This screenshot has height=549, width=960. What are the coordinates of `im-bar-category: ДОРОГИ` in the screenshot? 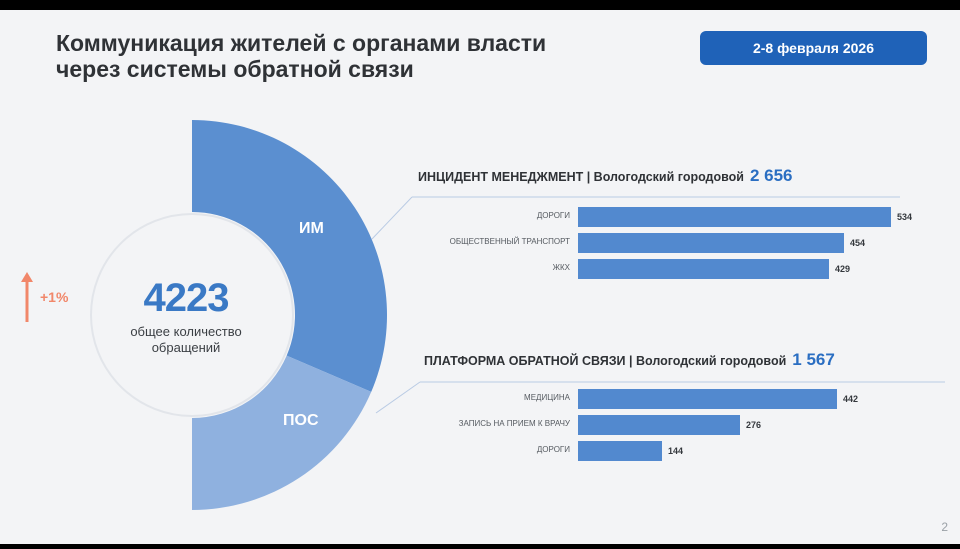 It's located at (553, 215).